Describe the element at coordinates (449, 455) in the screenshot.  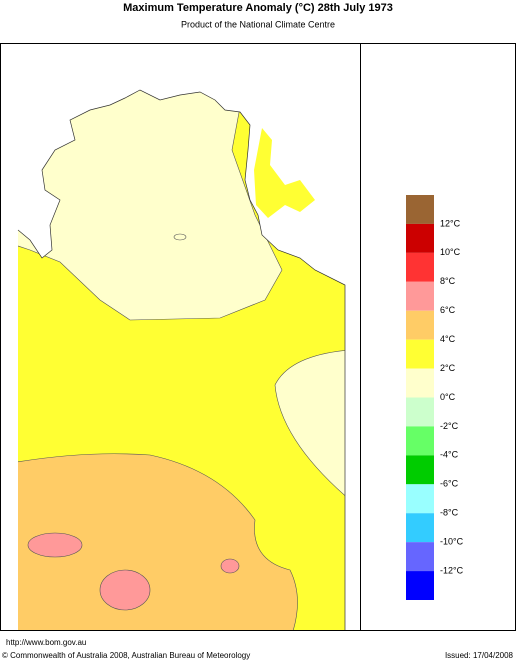
I see `legend-label: -4°C` at that location.